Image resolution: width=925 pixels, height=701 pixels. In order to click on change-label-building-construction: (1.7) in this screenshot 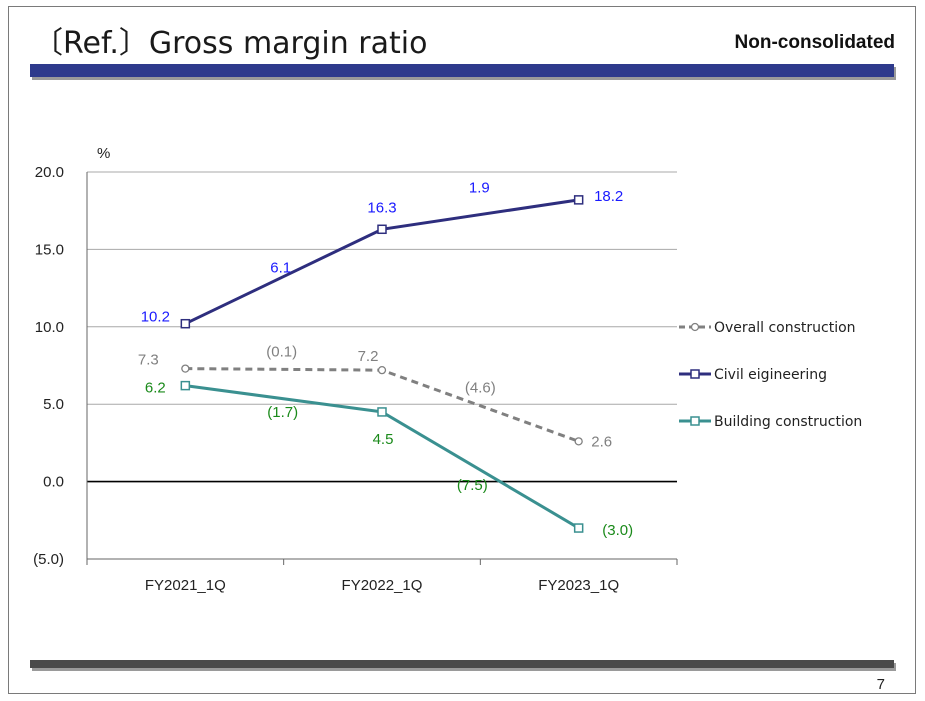, I will do `click(282, 412)`.